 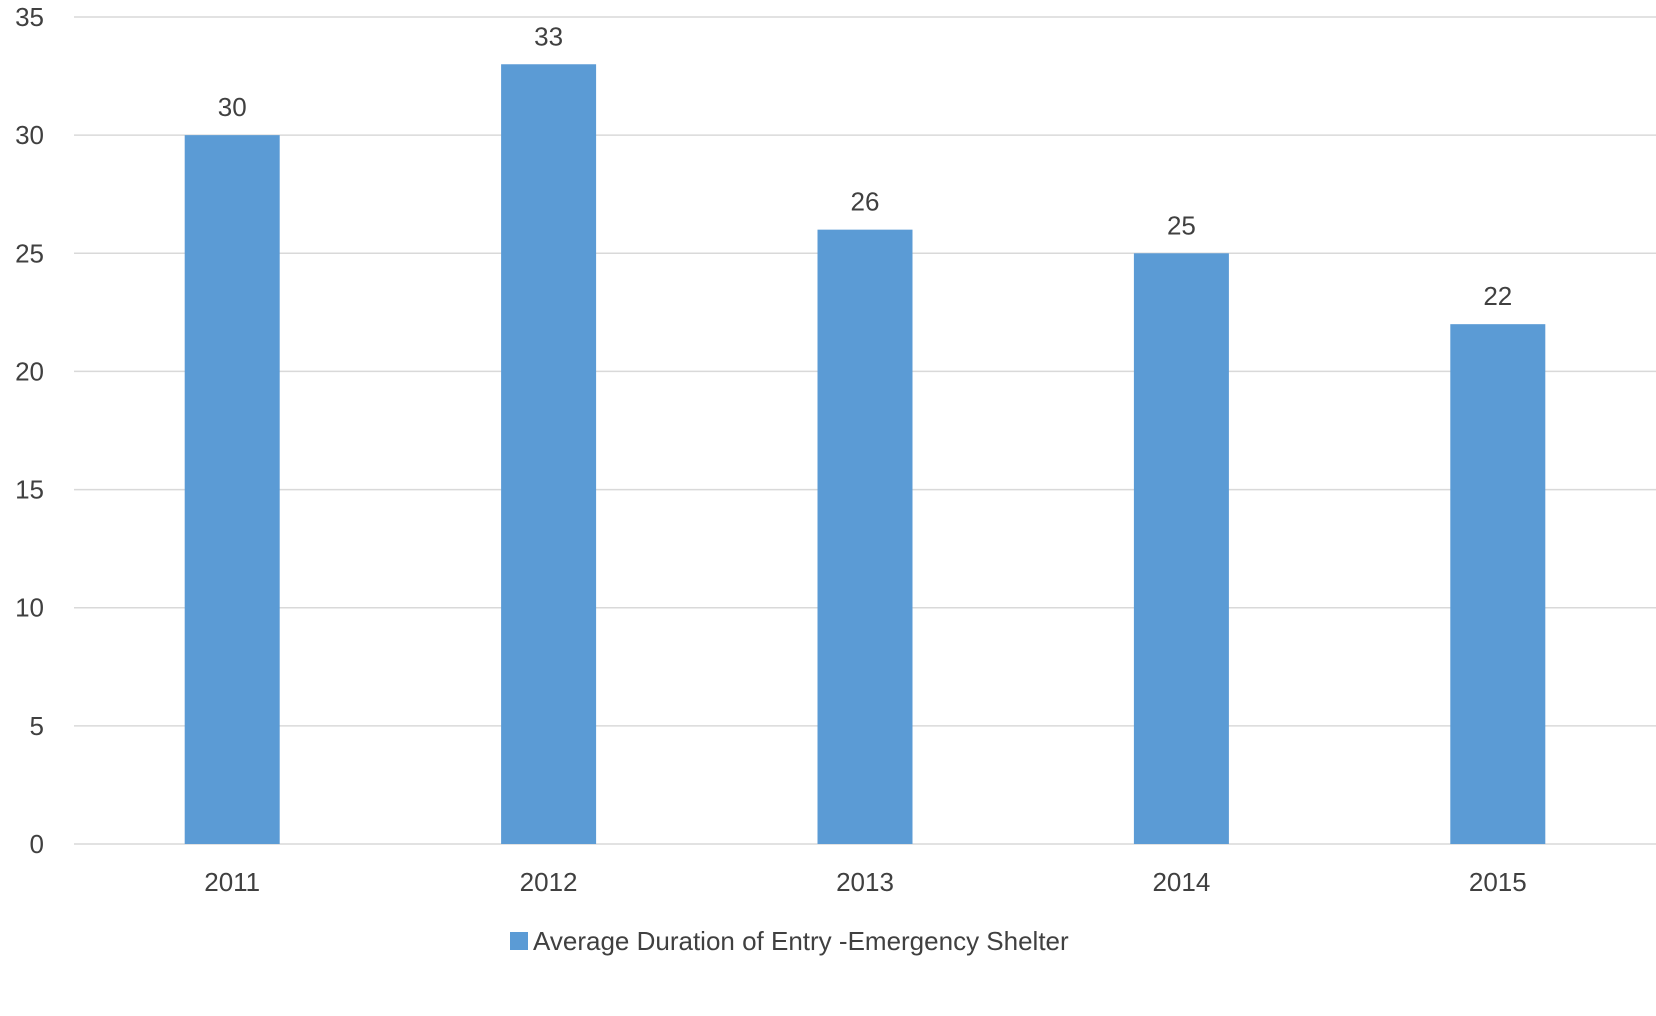 I want to click on y-tick-label: 5, so click(x=37, y=726).